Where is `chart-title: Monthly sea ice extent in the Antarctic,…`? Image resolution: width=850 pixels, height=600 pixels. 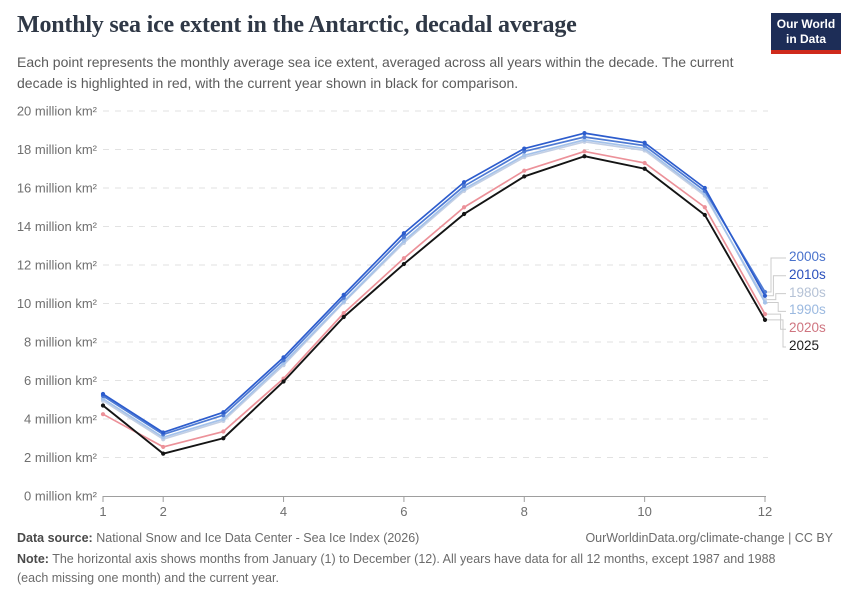 chart-title: Monthly sea ice extent in the Antarctic,… is located at coordinates (297, 25).